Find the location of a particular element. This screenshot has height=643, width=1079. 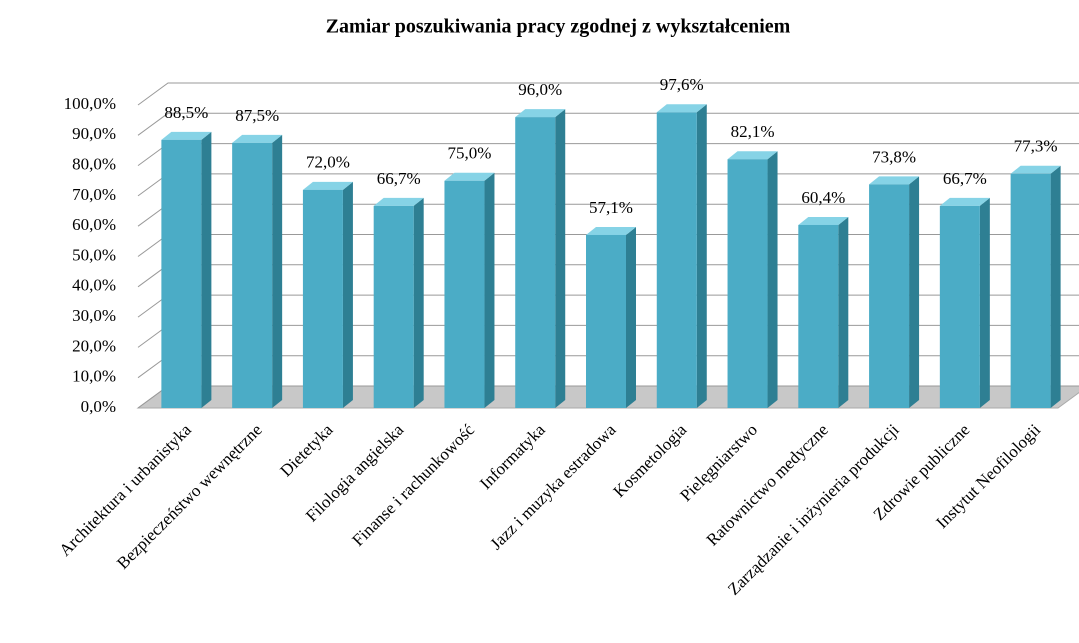

value-label: 87,5% is located at coordinates (257, 115).